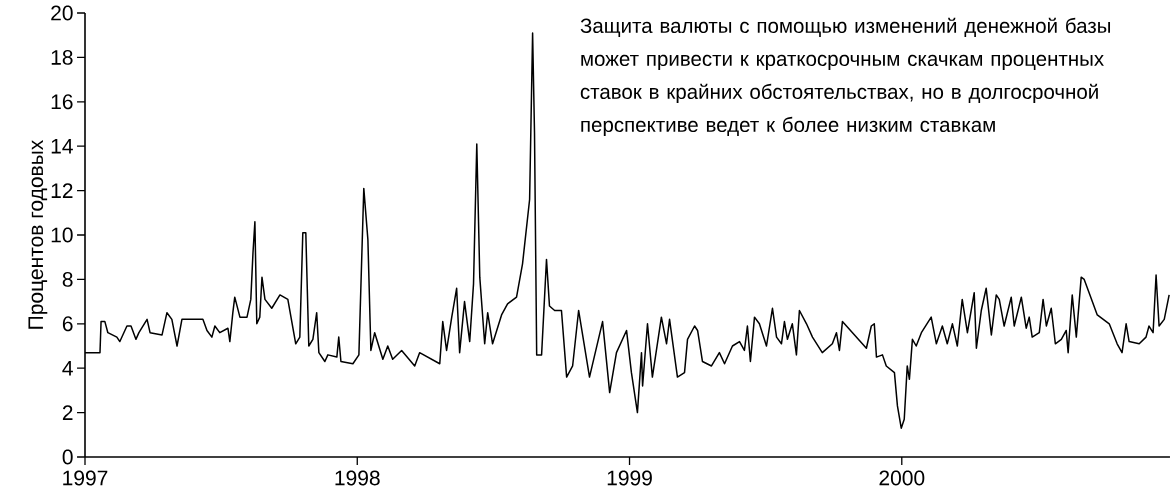  I want to click on y-tick-label: 4, so click(67, 368).